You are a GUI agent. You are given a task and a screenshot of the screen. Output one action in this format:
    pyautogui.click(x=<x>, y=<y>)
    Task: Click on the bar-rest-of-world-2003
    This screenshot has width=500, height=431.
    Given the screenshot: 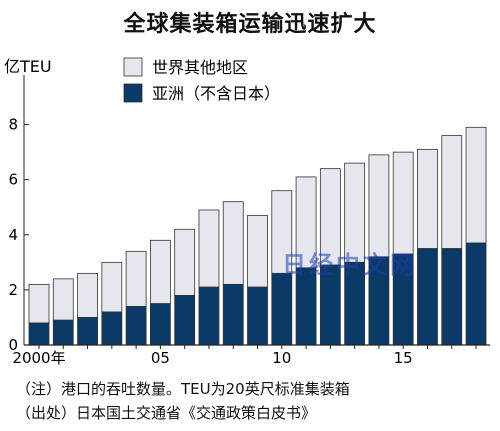 What is the action you would take?
    pyautogui.click(x=112, y=287)
    